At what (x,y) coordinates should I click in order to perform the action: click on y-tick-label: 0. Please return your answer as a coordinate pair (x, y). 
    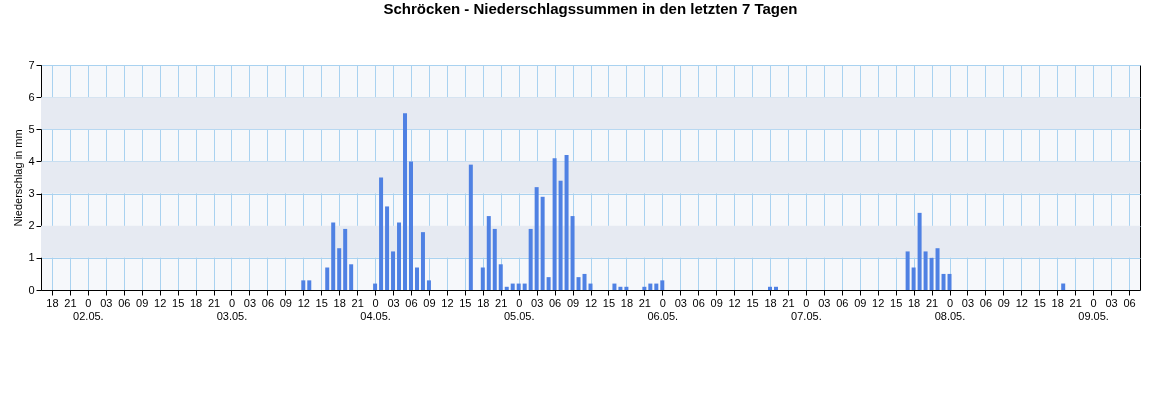
    Looking at the image, I should click on (31, 289).